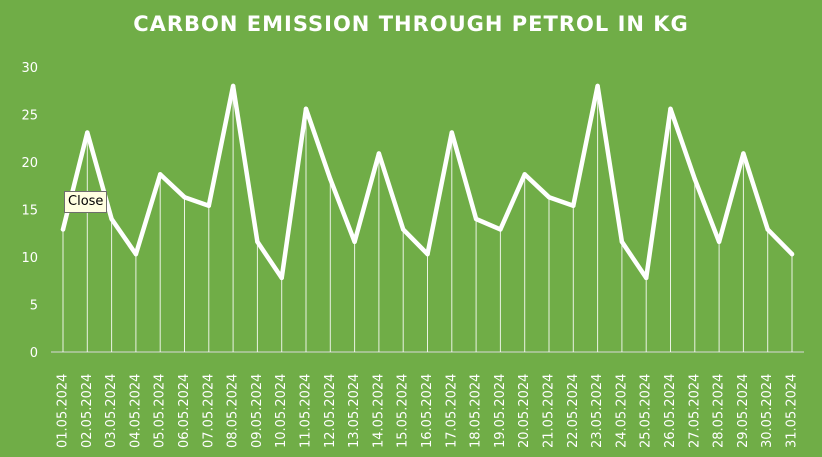 The width and height of the screenshot is (822, 457). I want to click on x-tick-label: 23.05.2024, so click(597, 411).